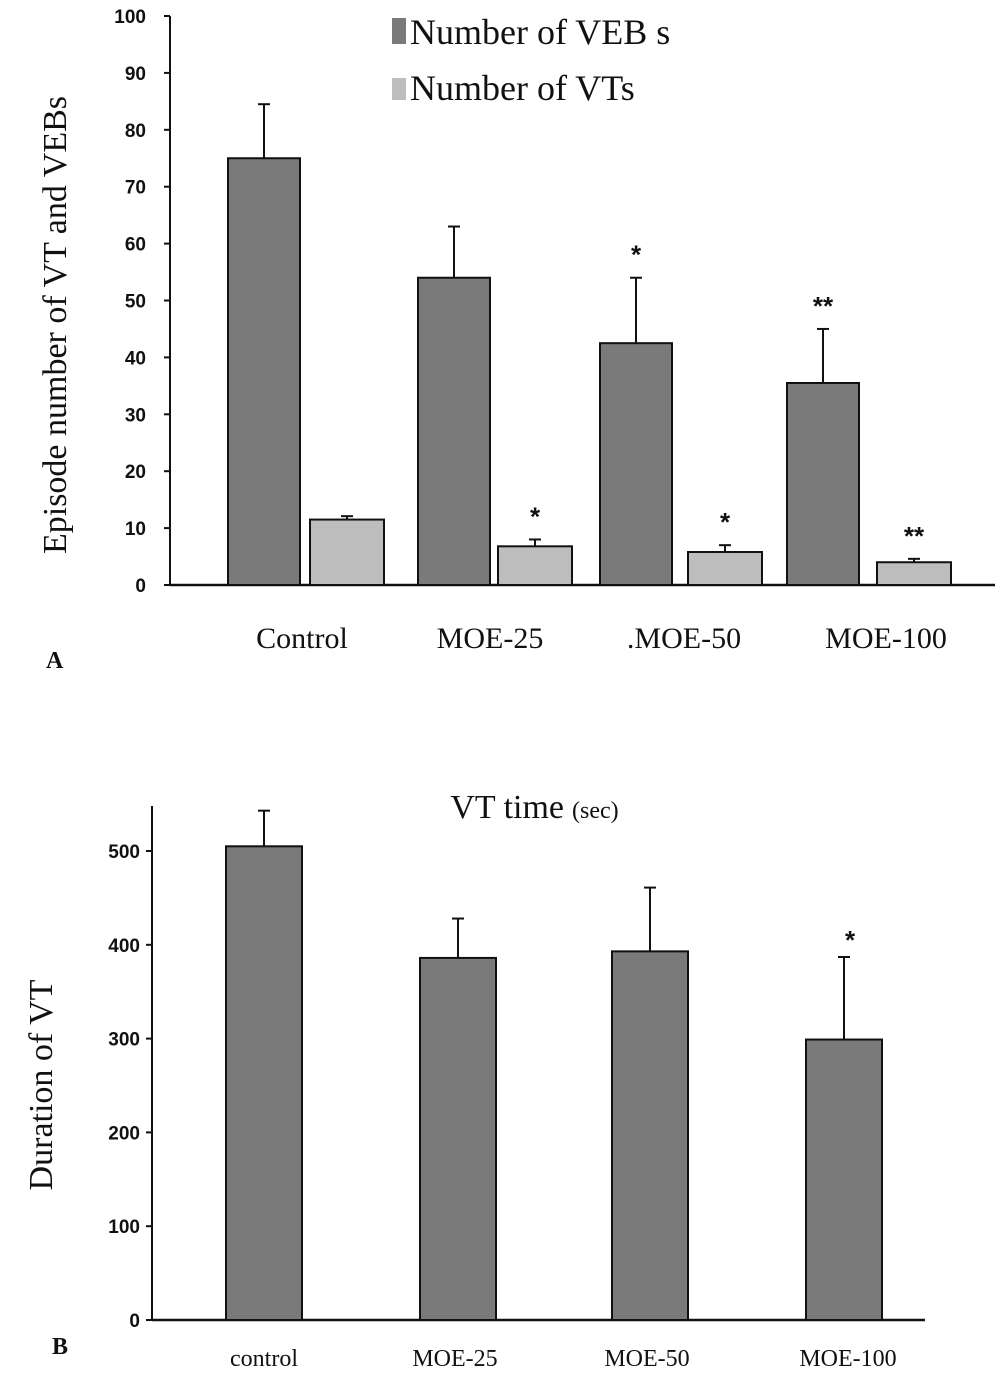 Image resolution: width=1000 pixels, height=1373 pixels. I want to click on y-tick-label: 70, so click(135, 188).